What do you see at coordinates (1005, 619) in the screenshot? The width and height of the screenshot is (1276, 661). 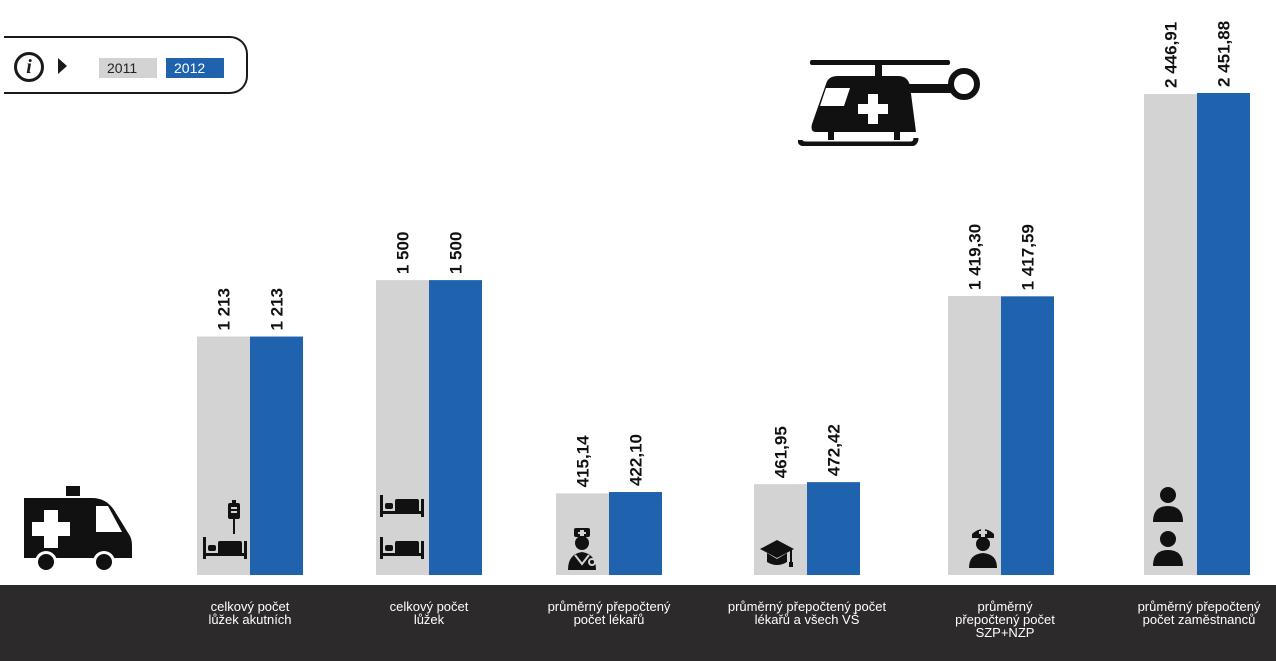 I see `category-label-4: průměrný přepočtený počet SZP+NZP` at bounding box center [1005, 619].